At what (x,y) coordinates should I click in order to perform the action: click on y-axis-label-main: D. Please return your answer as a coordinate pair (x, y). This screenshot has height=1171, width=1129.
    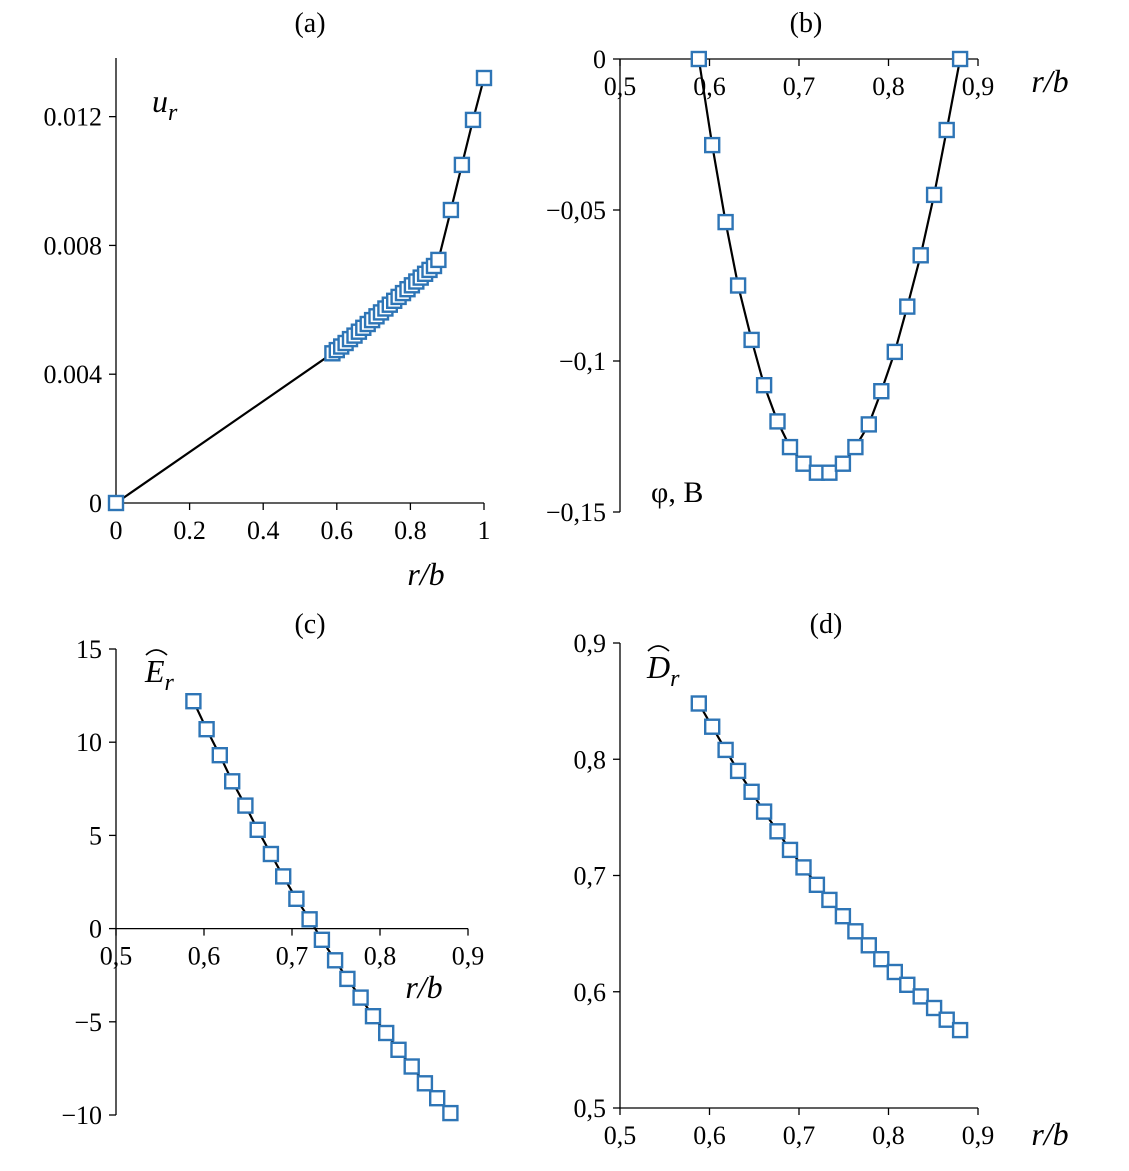
    Looking at the image, I should click on (658, 667).